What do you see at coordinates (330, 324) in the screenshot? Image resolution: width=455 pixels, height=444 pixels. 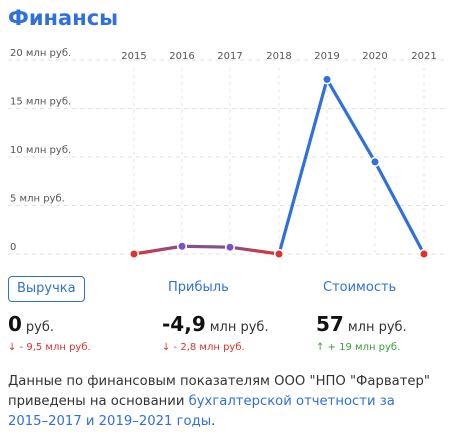 I see `kpi-value-number: 57` at bounding box center [330, 324].